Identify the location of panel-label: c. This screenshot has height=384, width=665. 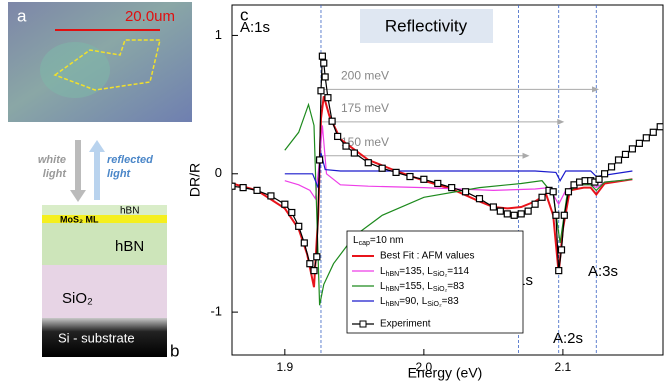
(244, 14).